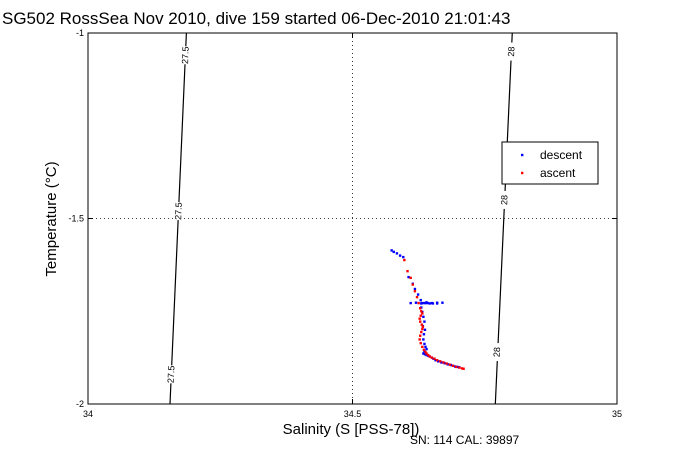 This screenshot has width=681, height=454. I want to click on y-tick-label: -2, so click(80, 404).